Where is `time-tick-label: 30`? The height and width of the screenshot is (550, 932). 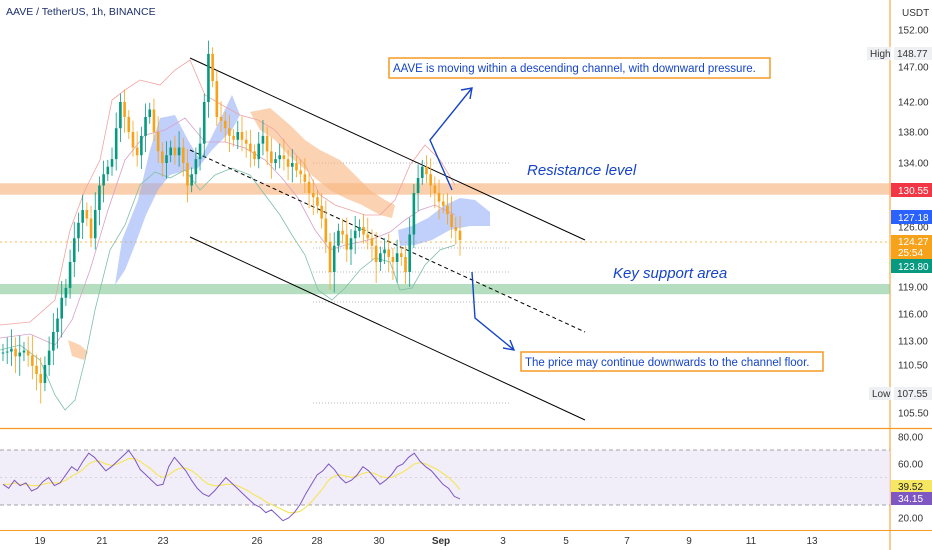
time-tick-label: 30 is located at coordinates (379, 541).